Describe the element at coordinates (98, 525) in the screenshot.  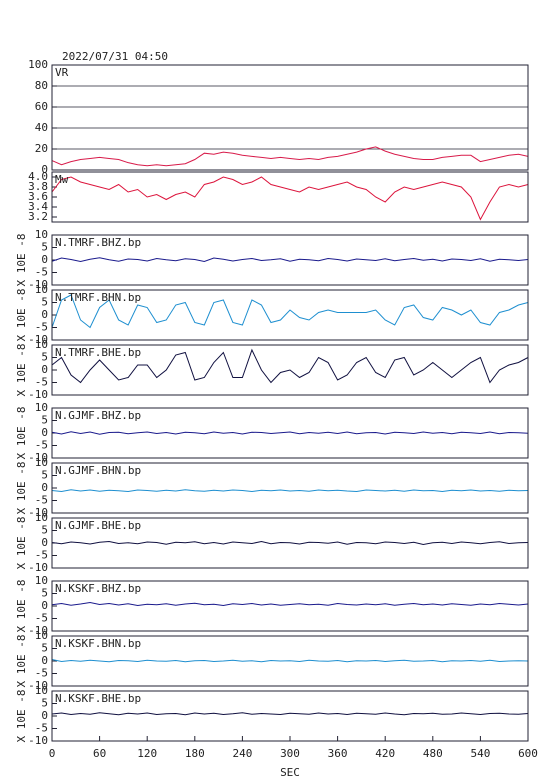
I see `panel-label: N.GJMF.BHE.bp` at that location.